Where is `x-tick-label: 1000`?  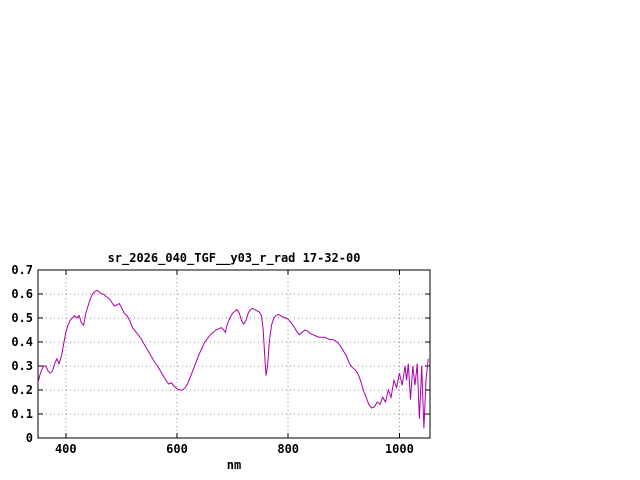
x-tick-label: 1000 is located at coordinates (399, 449).